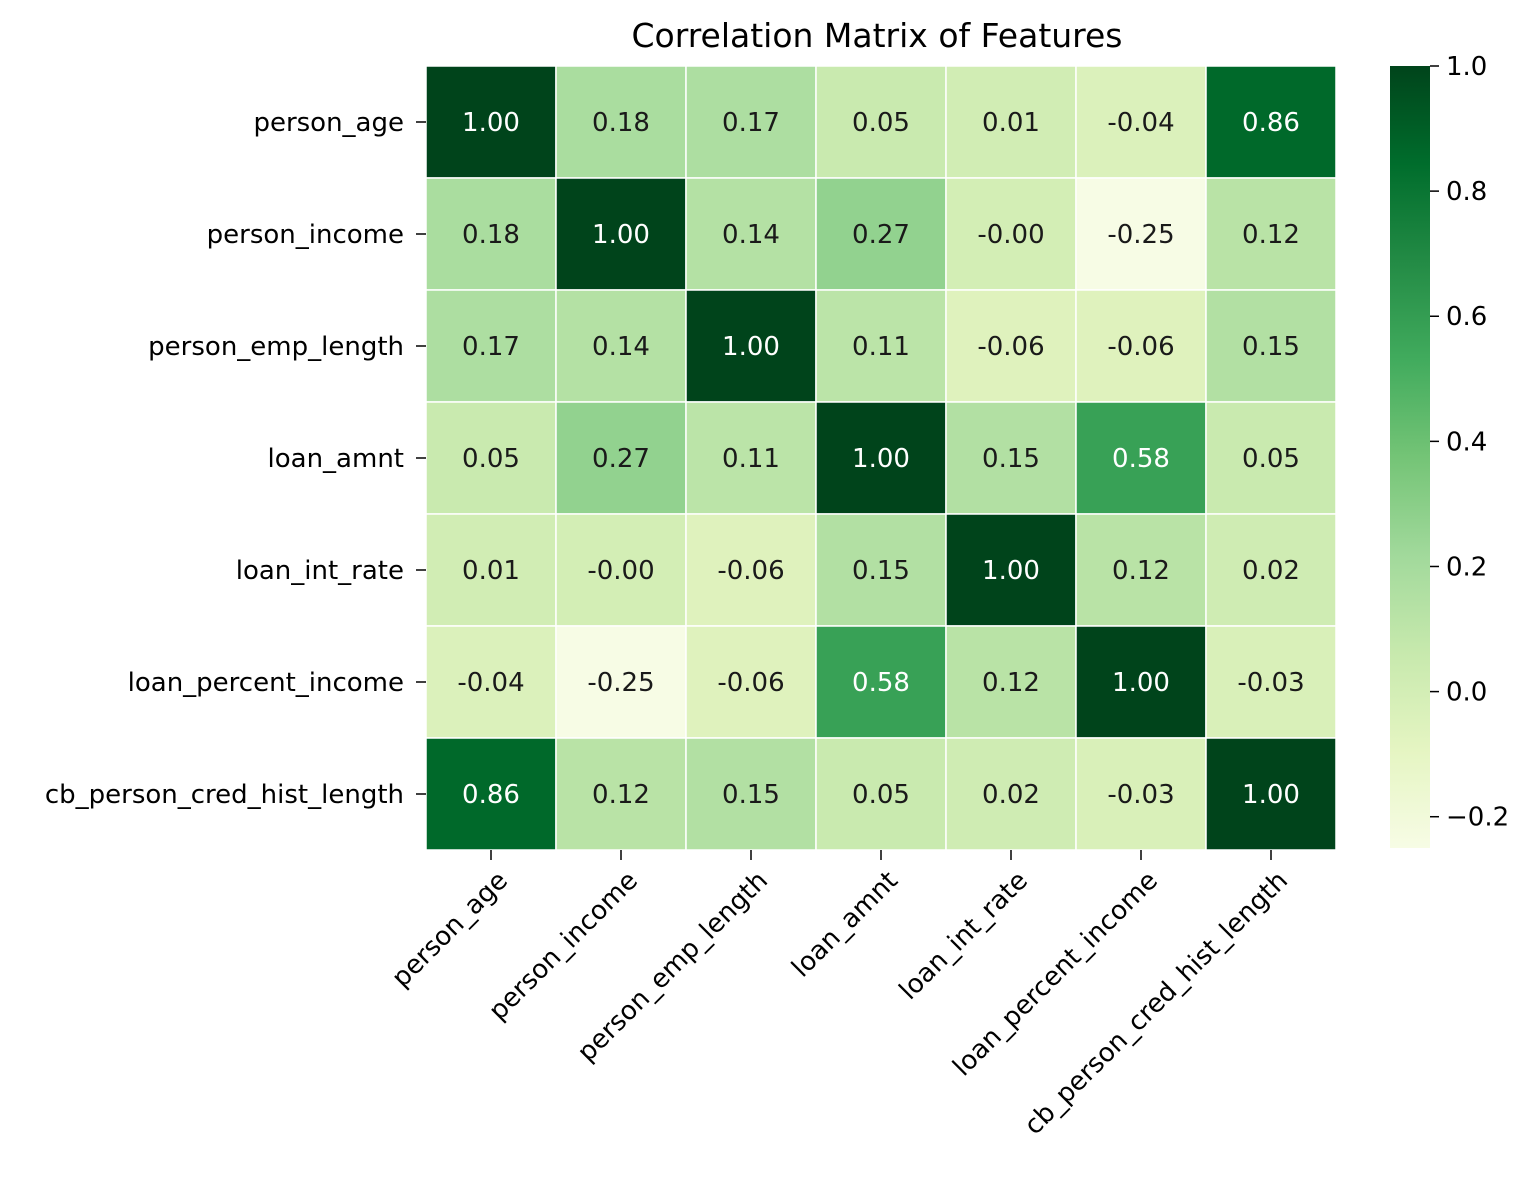 Image resolution: width=1534 pixels, height=1180 pixels. What do you see at coordinates (1466, 442) in the screenshot?
I see `colorbar-tick-label: 0.4` at bounding box center [1466, 442].